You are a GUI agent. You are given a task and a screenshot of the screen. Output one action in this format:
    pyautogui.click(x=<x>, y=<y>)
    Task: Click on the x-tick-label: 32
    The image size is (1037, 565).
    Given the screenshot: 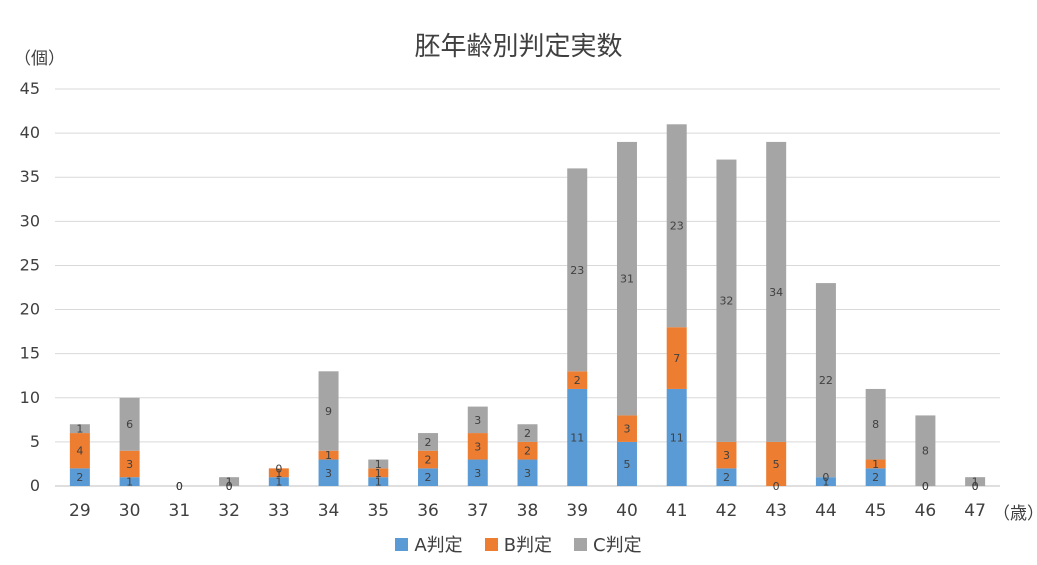 What is the action you would take?
    pyautogui.click(x=229, y=511)
    